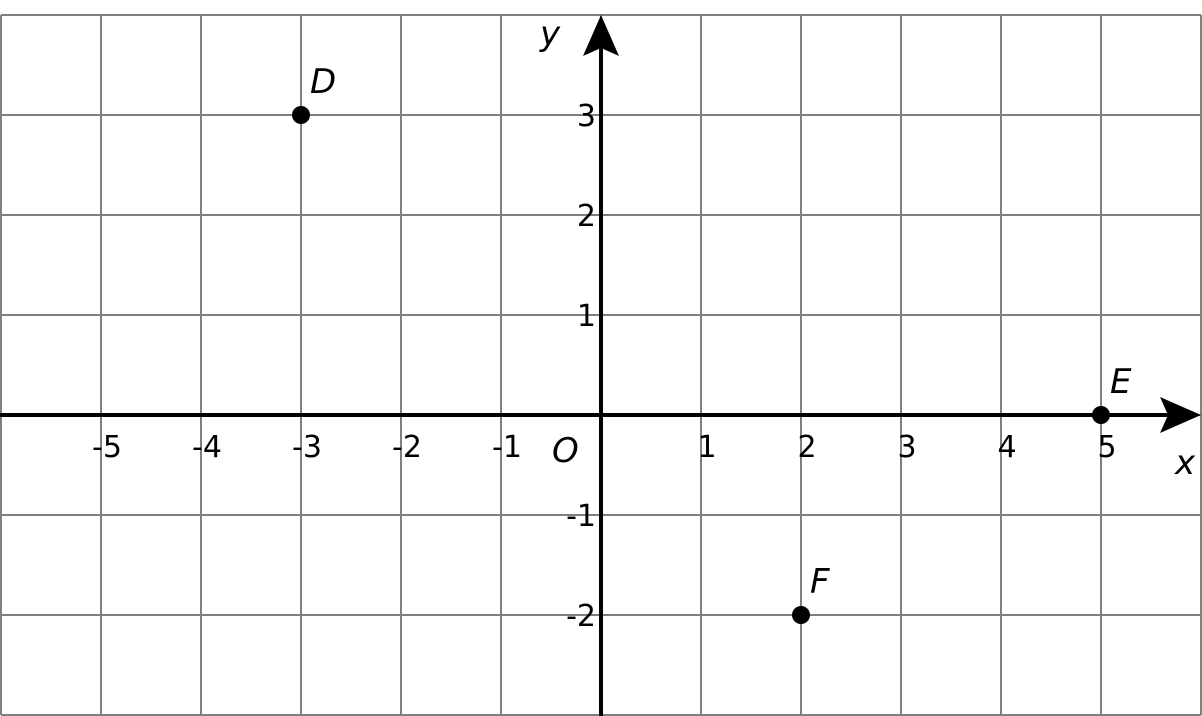  What do you see at coordinates (806, 447) in the screenshot?
I see `x-tick-label: 2` at bounding box center [806, 447].